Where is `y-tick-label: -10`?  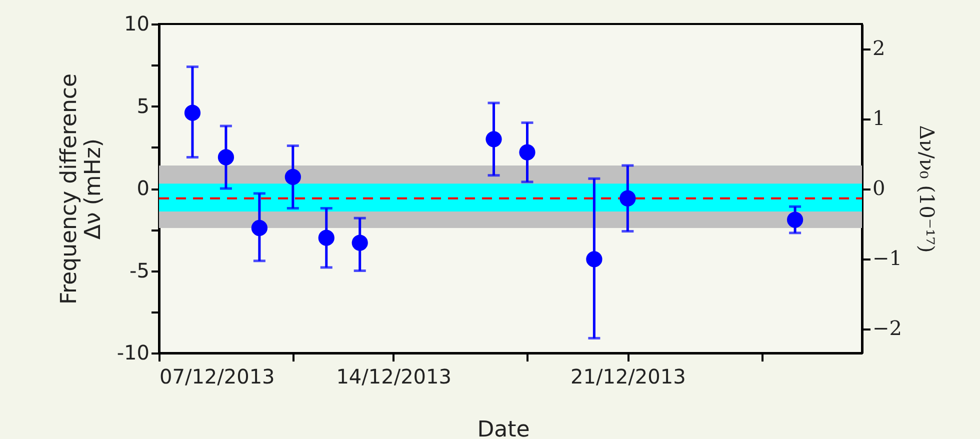
y-tick-label: -10 is located at coordinates (133, 352).